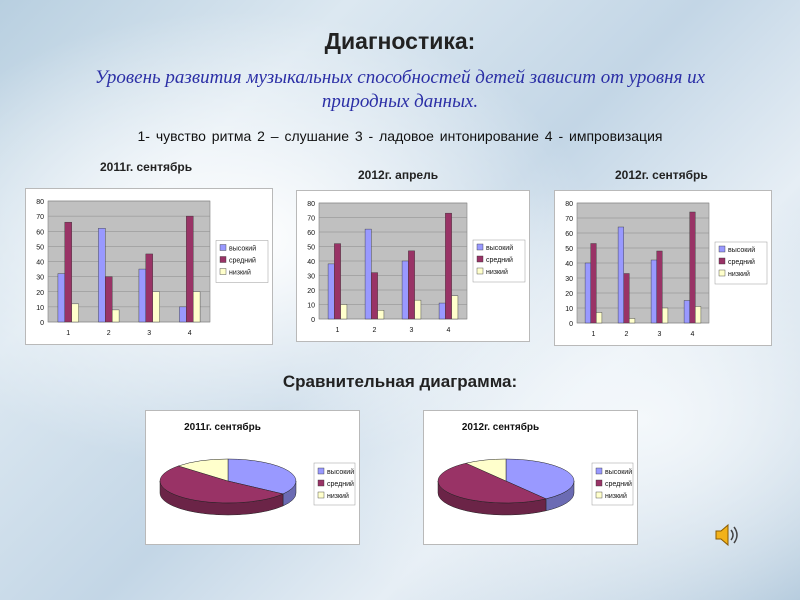 The image size is (800, 600). I want to click on bar-chart-3-title: 2012г. сентябрь, so click(661, 175).